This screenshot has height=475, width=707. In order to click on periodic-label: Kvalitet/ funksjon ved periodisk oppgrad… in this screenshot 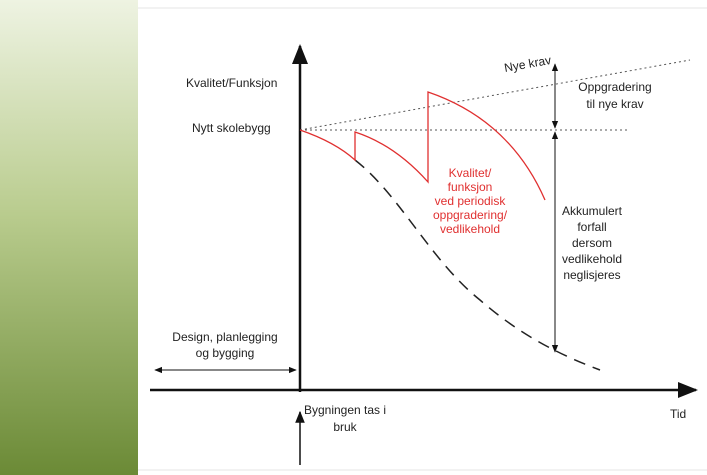, I will do `click(470, 201)`.